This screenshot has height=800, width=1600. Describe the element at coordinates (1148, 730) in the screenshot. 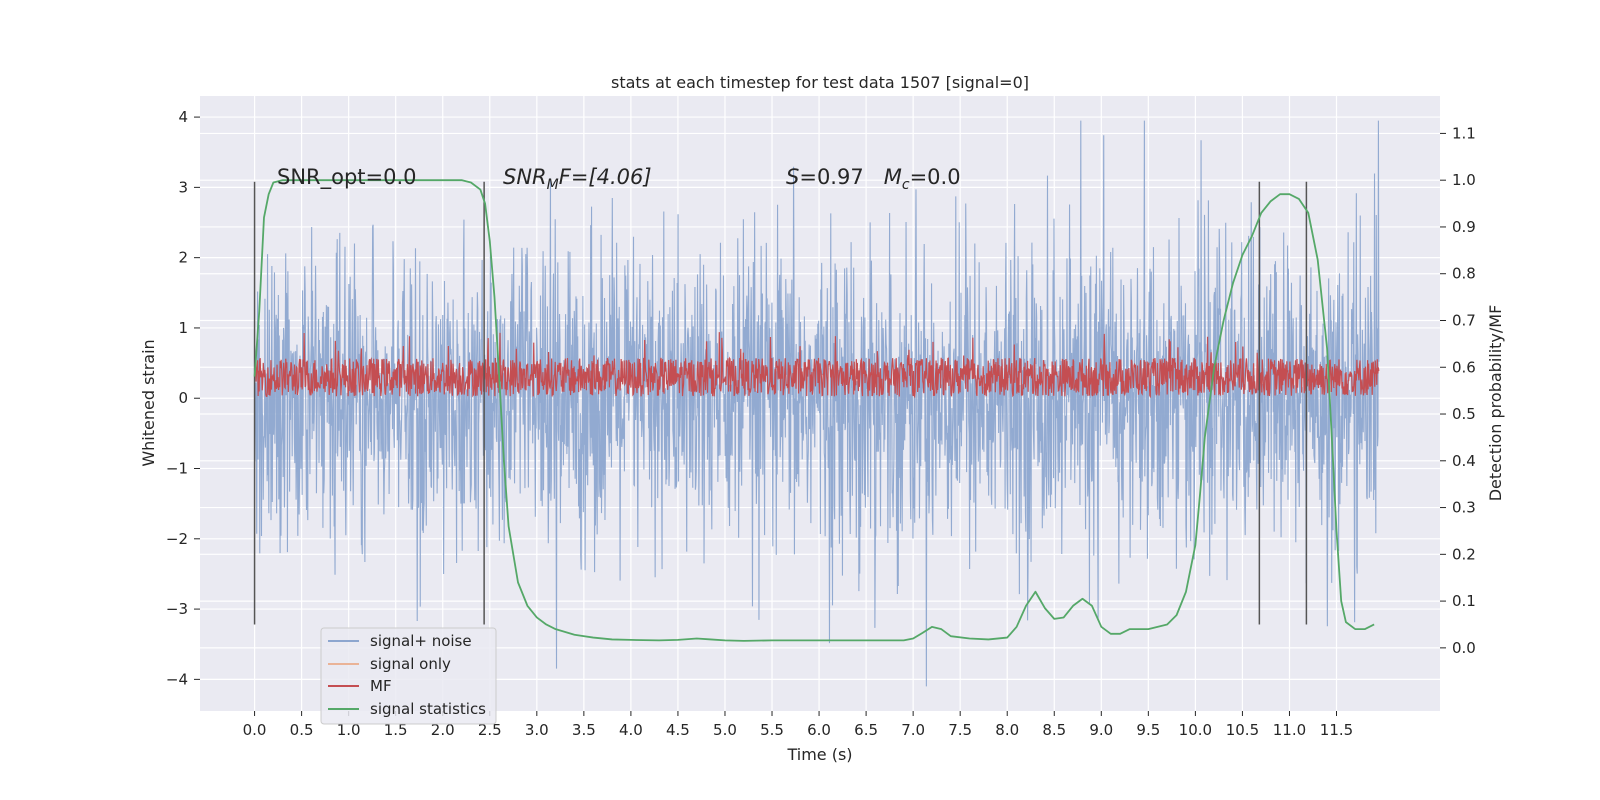

I see `x-tick-label: 9.5` at that location.